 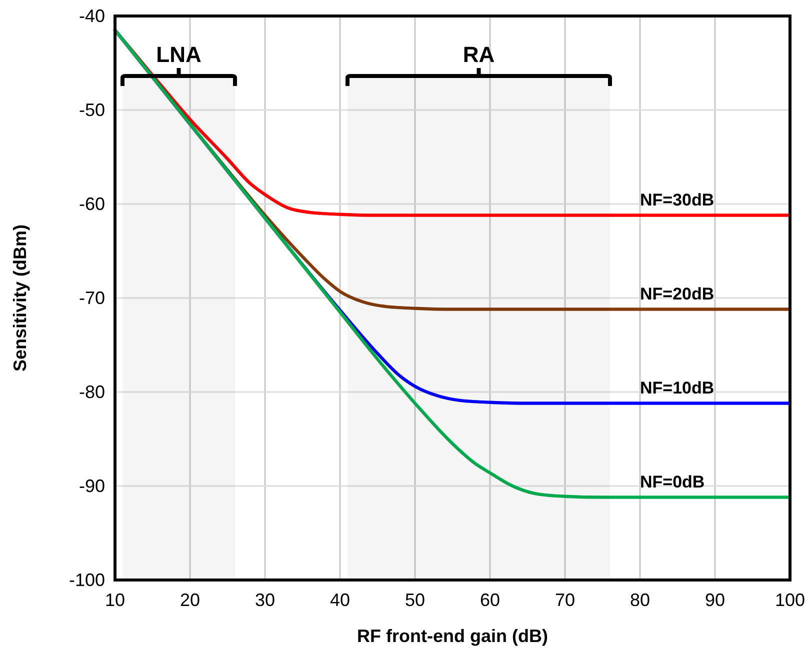 I want to click on series-label: NF=30dB, so click(x=677, y=200).